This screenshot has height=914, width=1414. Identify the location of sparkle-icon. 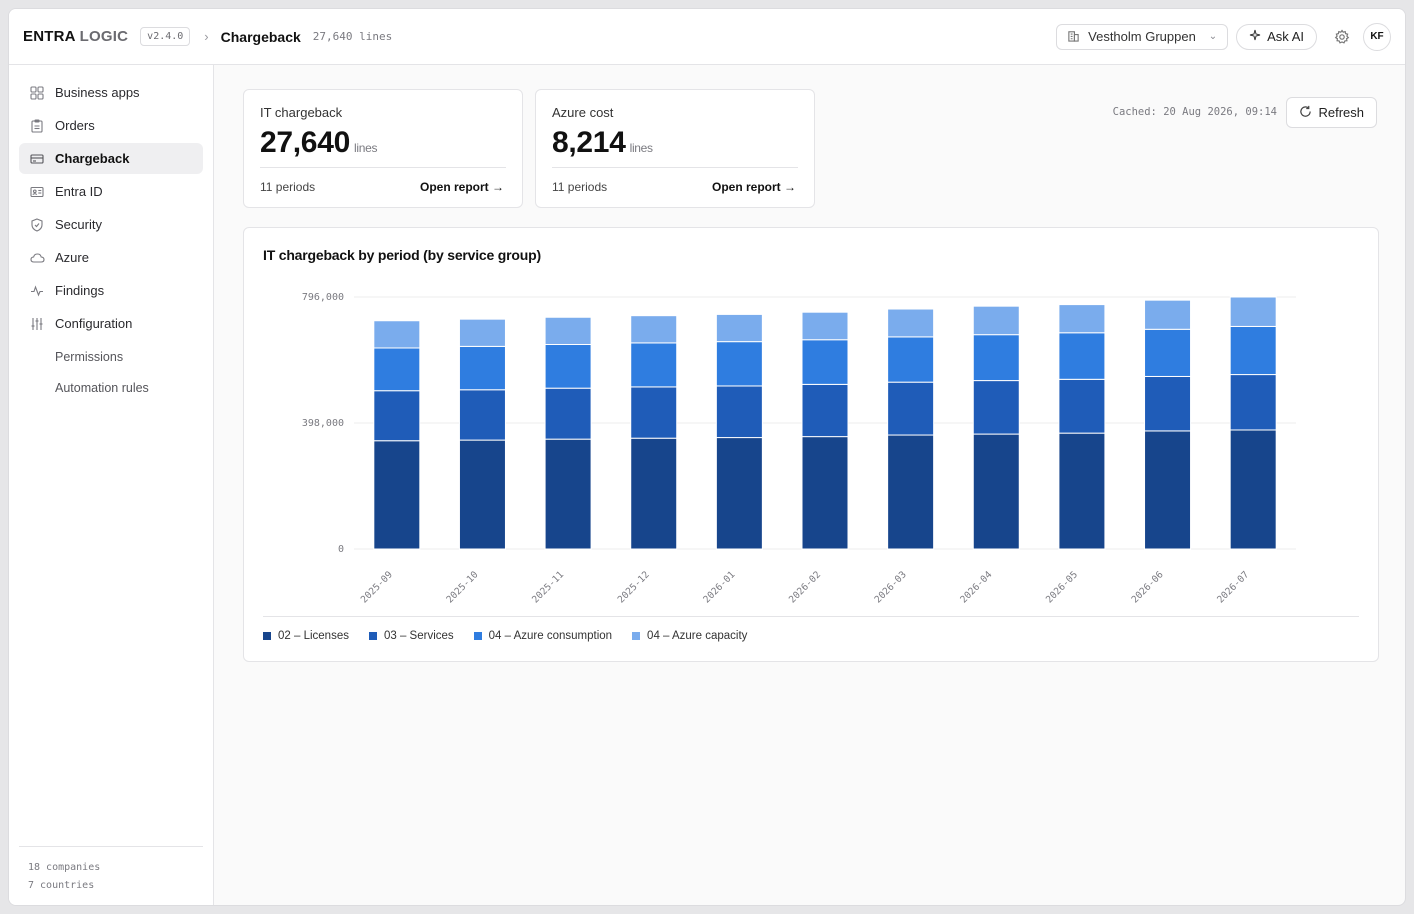
(1255, 36).